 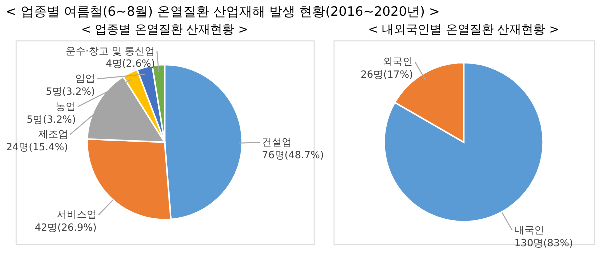 I want to click on data-label: 76명(48.7%), so click(x=293, y=156).